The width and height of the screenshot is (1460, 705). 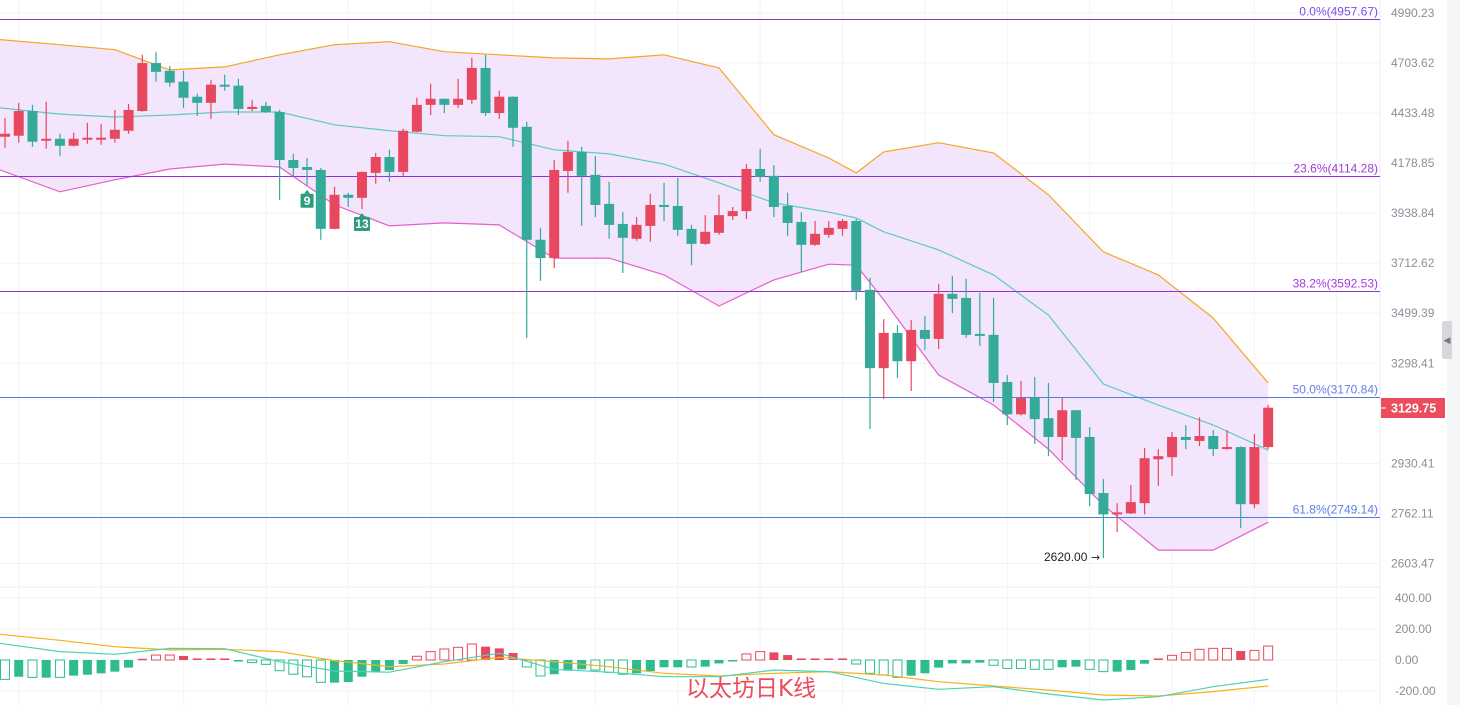 What do you see at coordinates (1447, 340) in the screenshot?
I see `collapse-panel-handle: ◀` at bounding box center [1447, 340].